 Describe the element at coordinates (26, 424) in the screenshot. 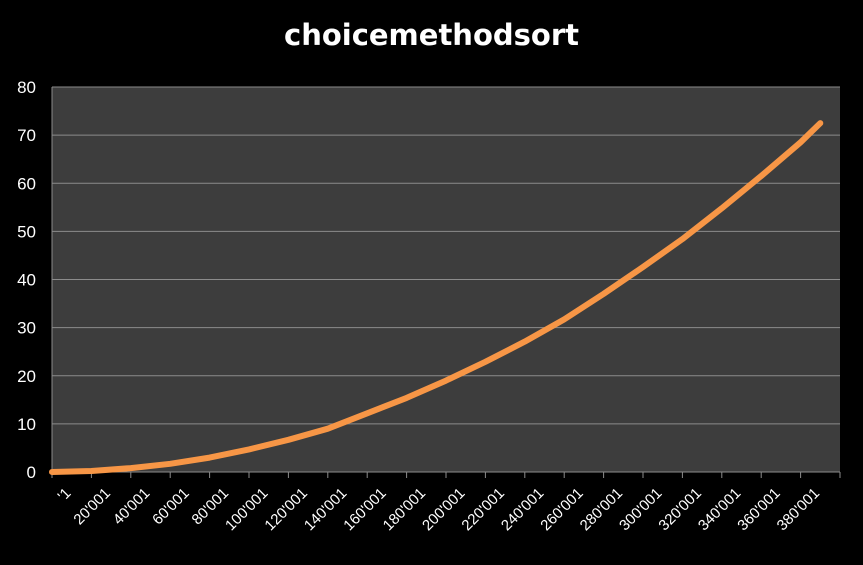

I see `y-tick-label: 10` at that location.